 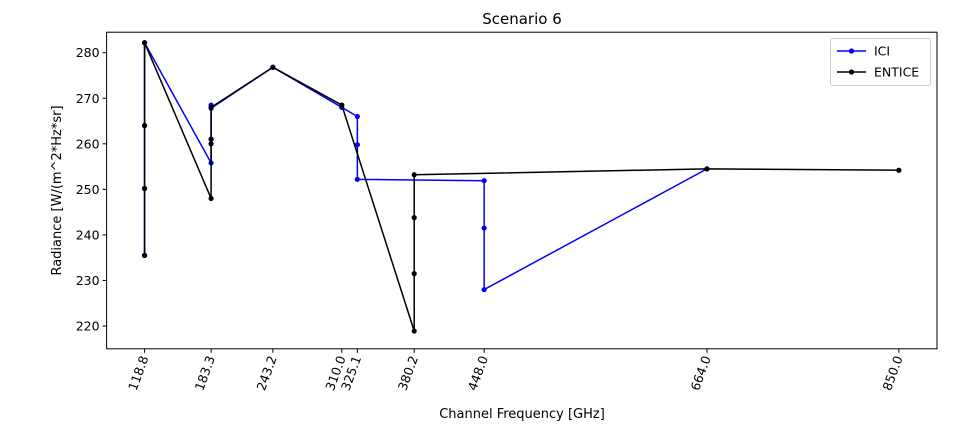 What do you see at coordinates (522, 414) in the screenshot?
I see `x-axis-label: Channel Frequency [GHz]` at bounding box center [522, 414].